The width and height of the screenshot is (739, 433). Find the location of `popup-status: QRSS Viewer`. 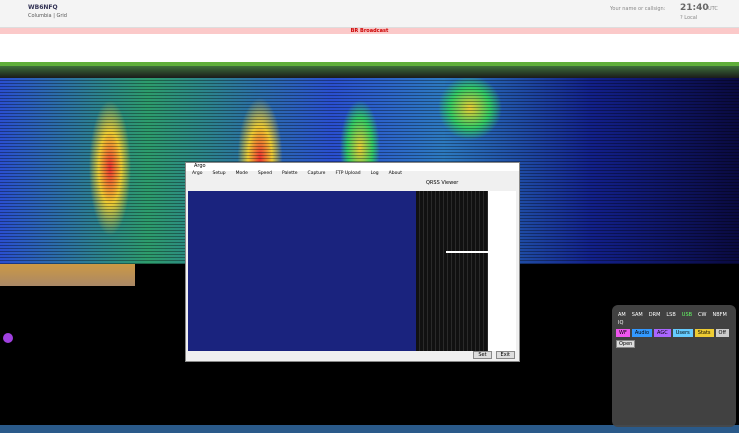

popup-status: QRSS Viewer is located at coordinates (442, 183).